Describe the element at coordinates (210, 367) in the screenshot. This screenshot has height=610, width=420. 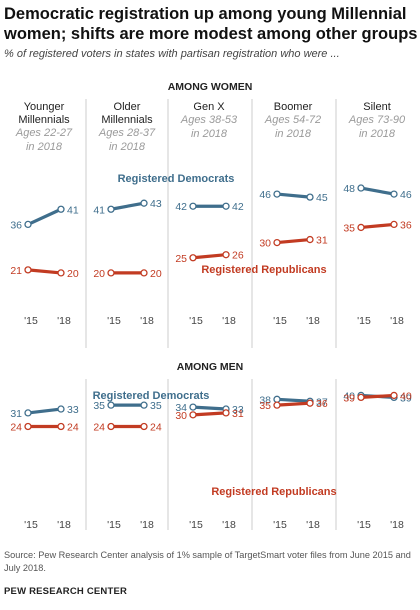
I see `panel-title: AMONG MEN` at that location.